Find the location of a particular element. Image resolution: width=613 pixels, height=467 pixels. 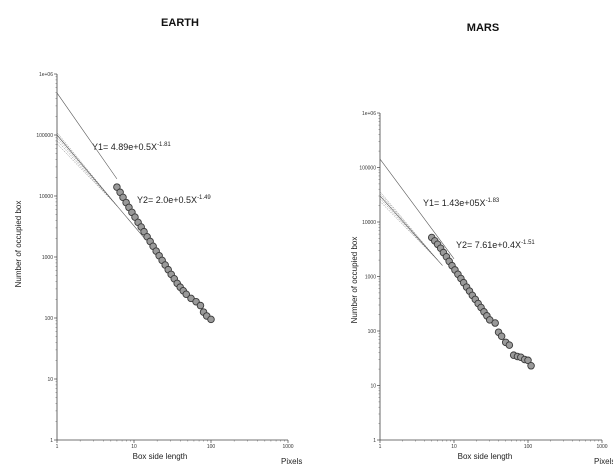

mars-y-tick-label: 10000 is located at coordinates (369, 223).